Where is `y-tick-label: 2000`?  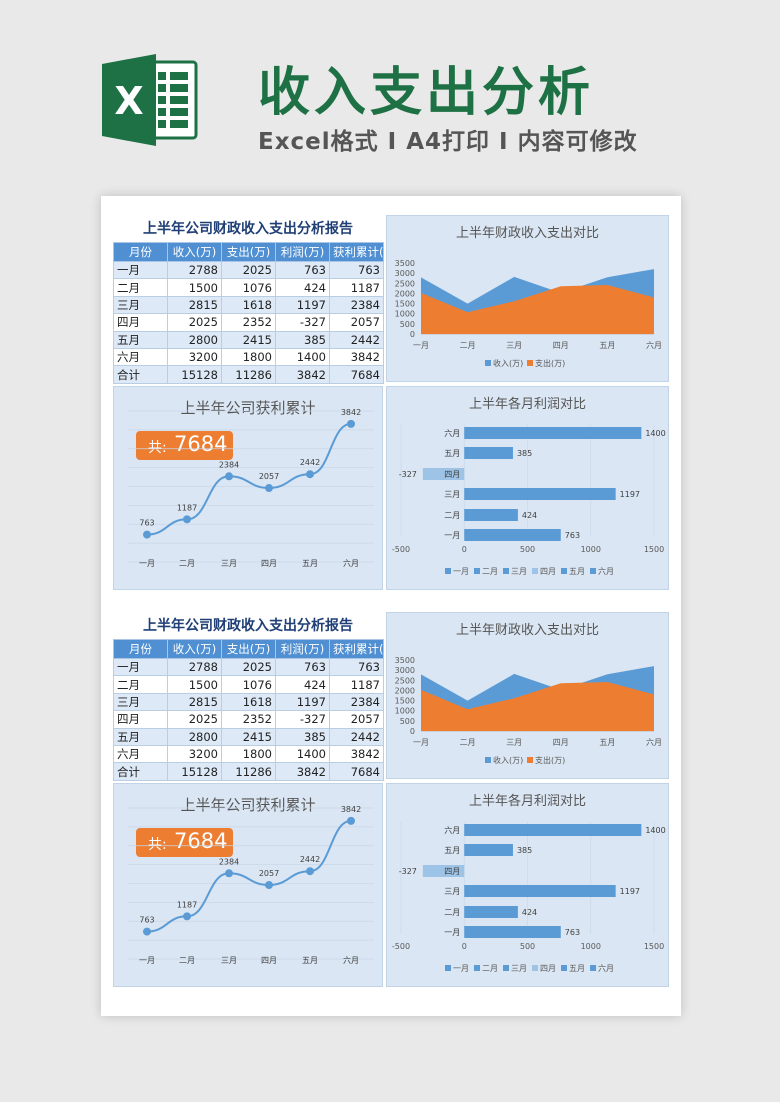
y-tick-label: 2000 is located at coordinates (405, 293).